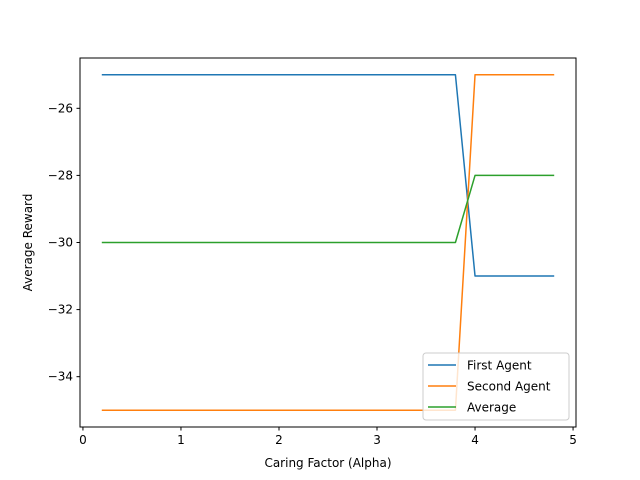 This screenshot has width=640, height=480. I want to click on legend-box, so click(496, 386).